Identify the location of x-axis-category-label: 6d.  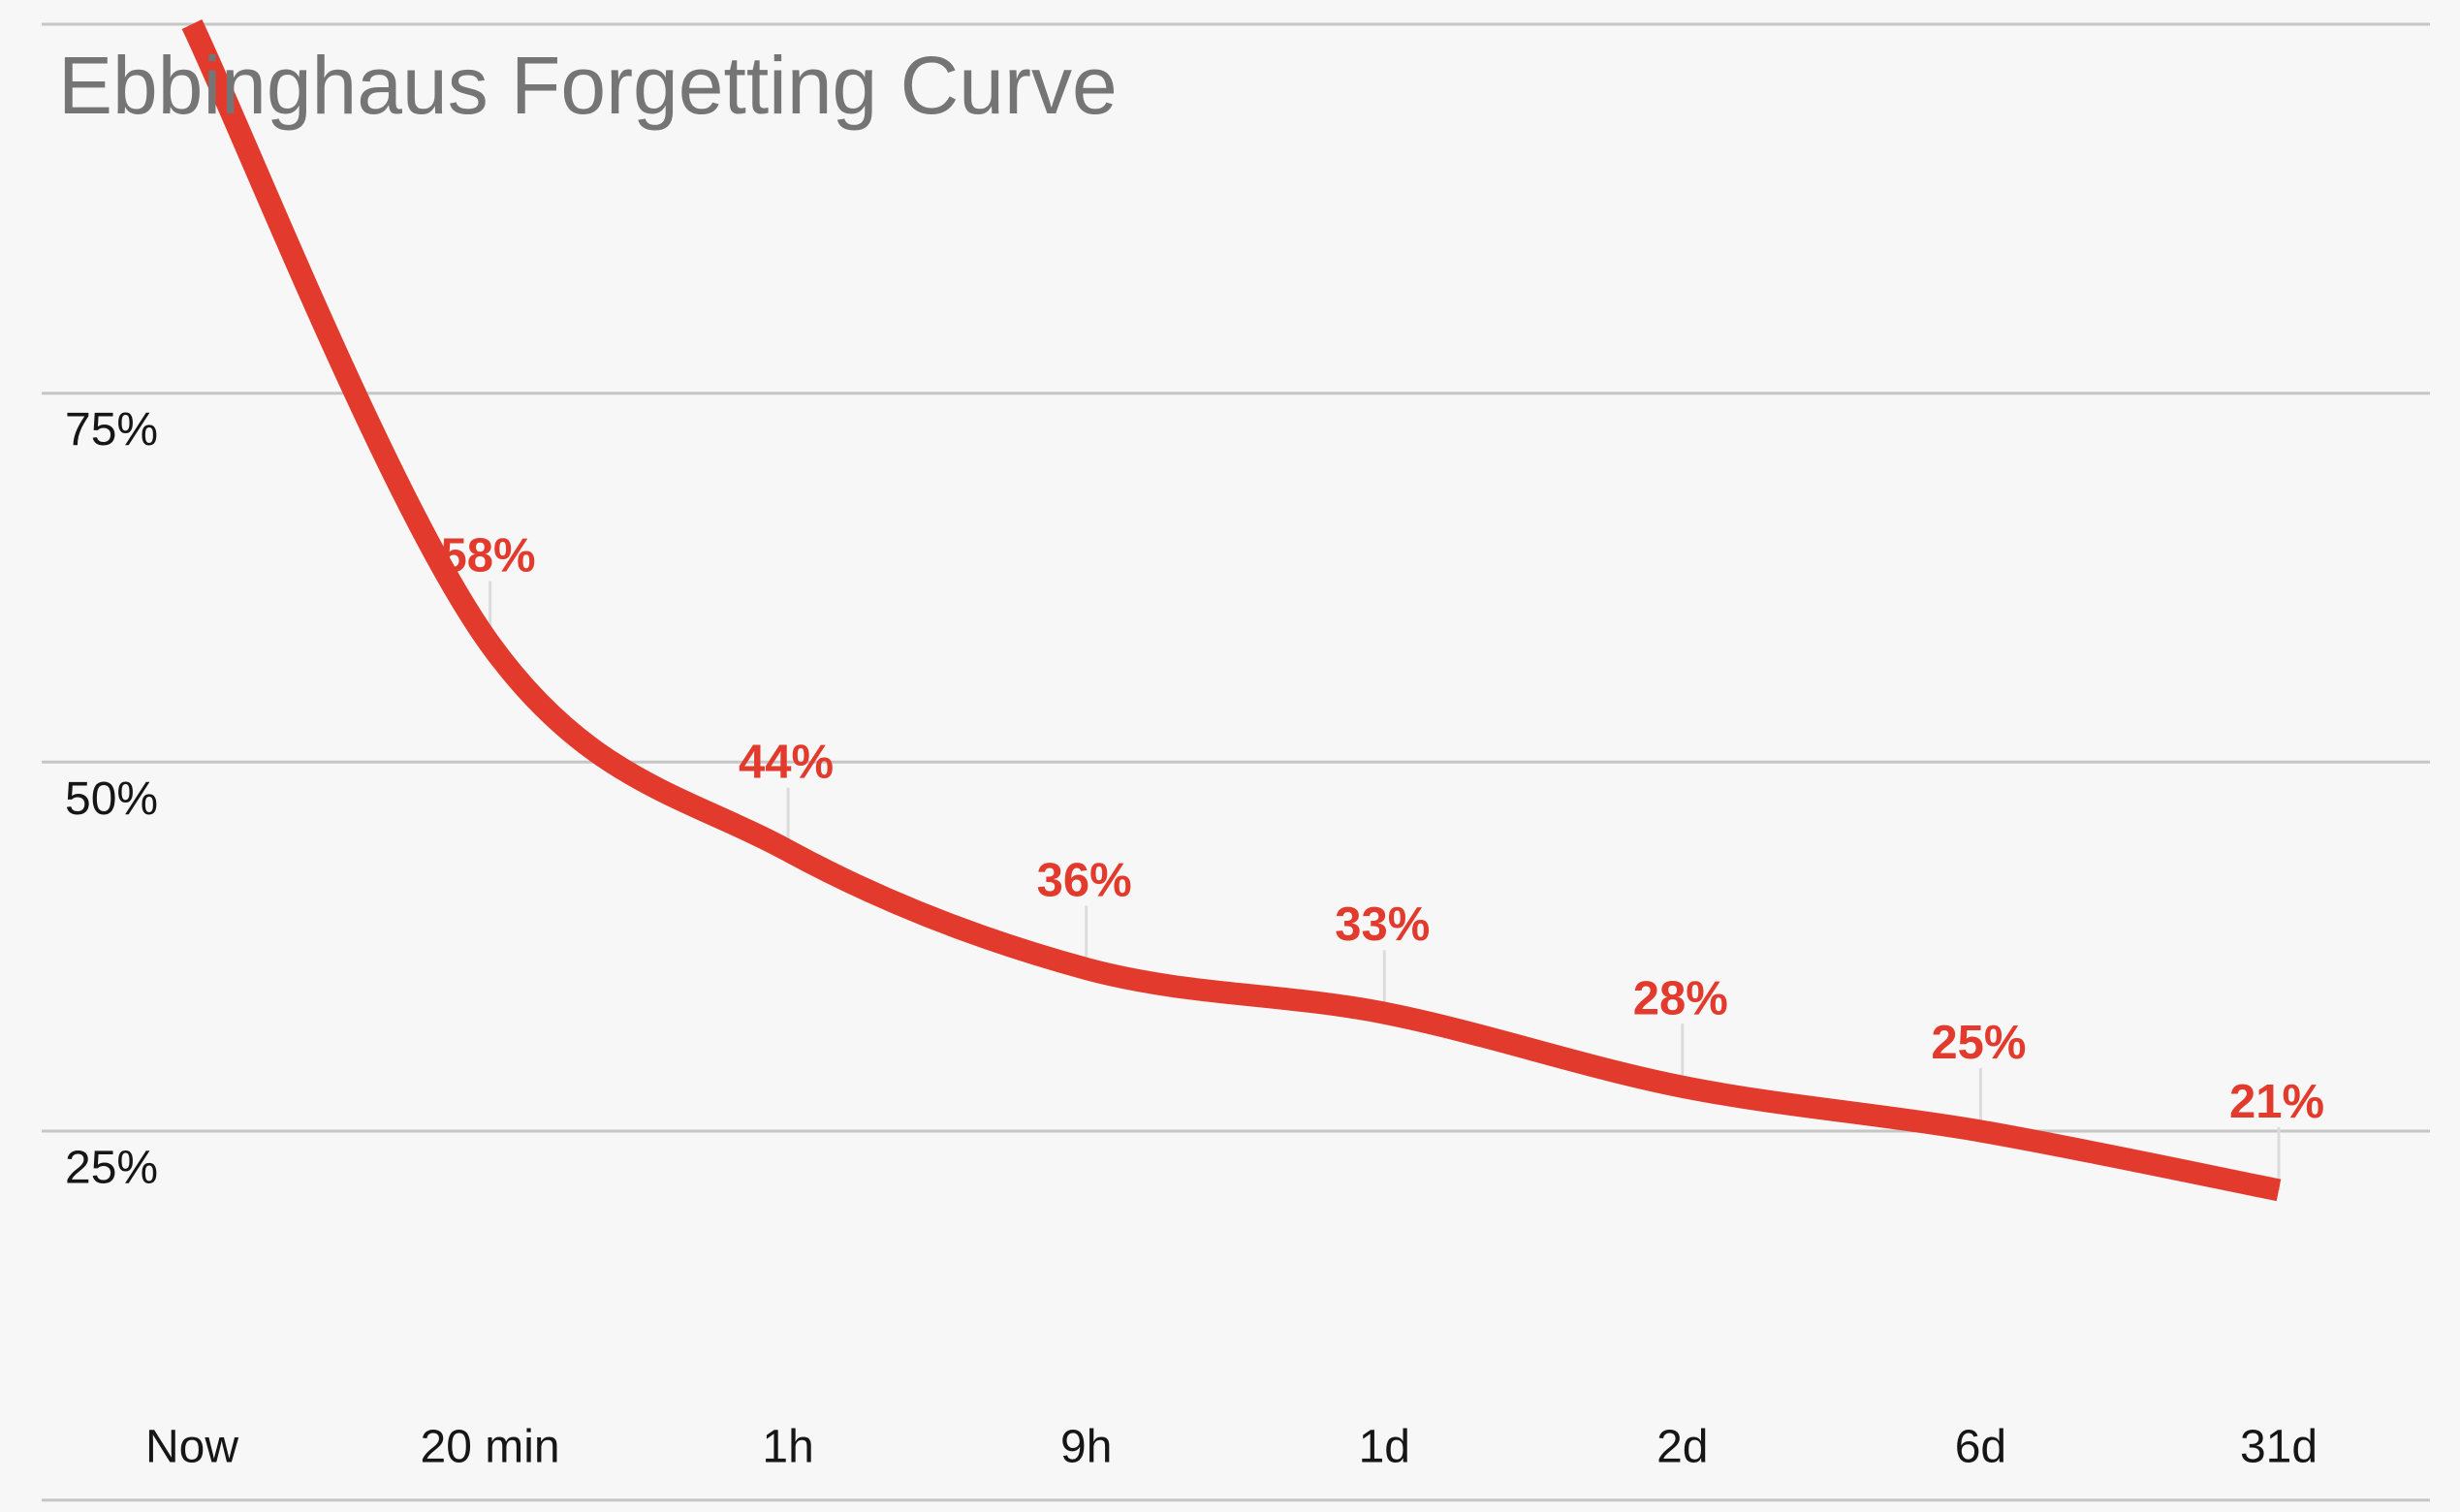
(1980, 1448).